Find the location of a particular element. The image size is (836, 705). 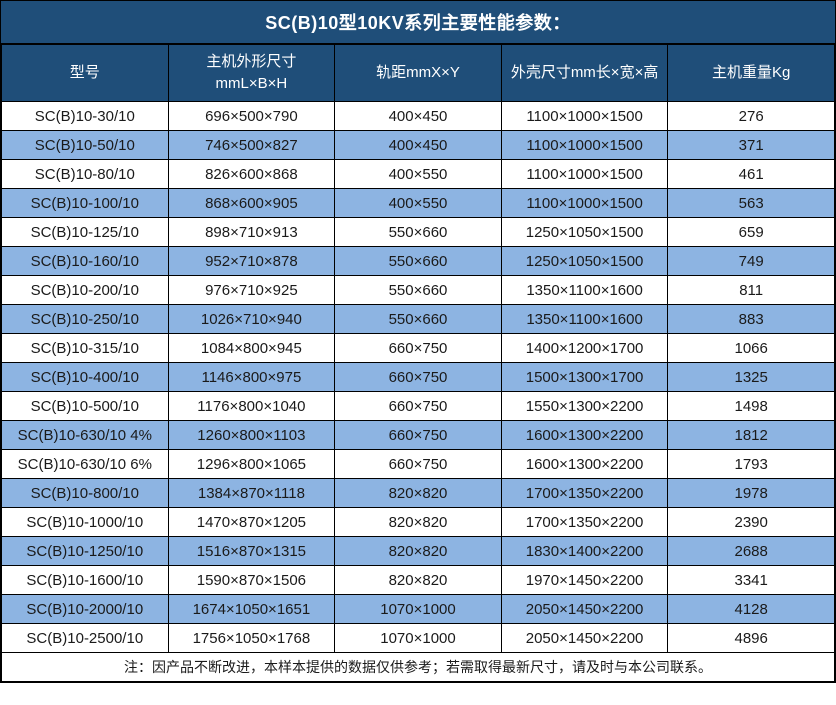

cell-main-dimensions: 1516×870×1315 is located at coordinates (251, 551).